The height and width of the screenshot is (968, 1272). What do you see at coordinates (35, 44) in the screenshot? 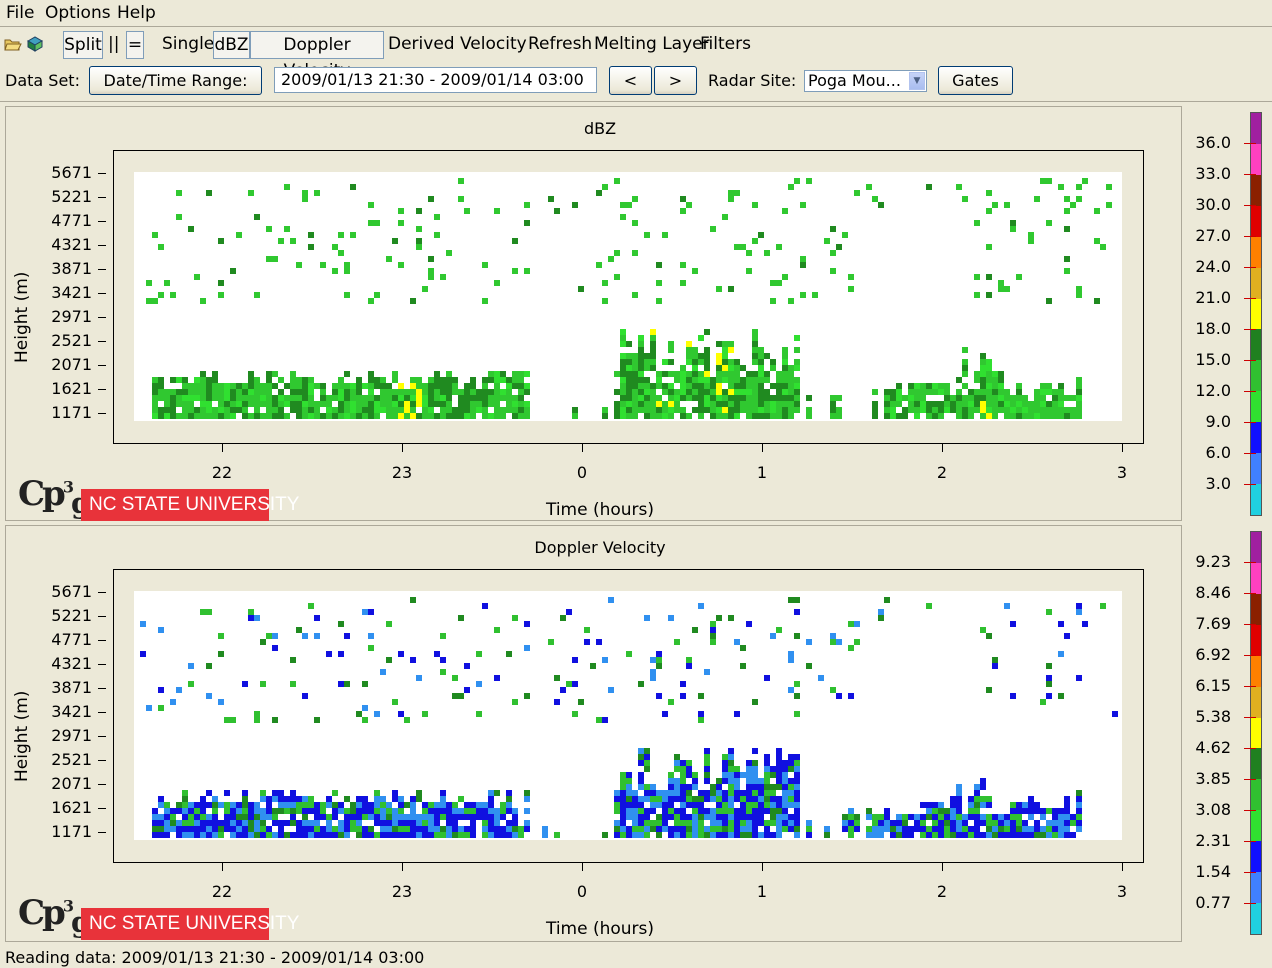
I see `book-icon` at bounding box center [35, 44].